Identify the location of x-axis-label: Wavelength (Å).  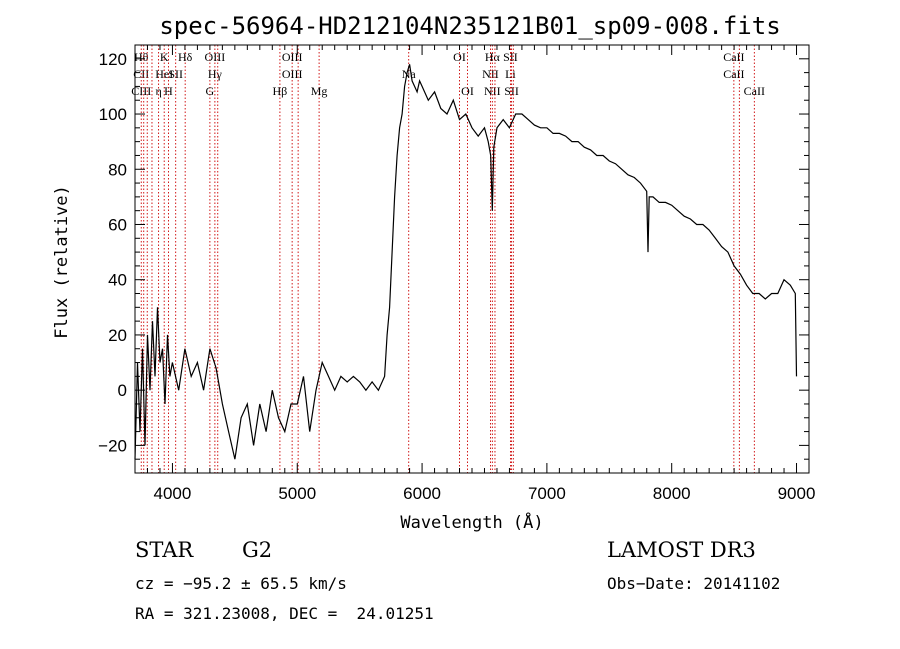
(471, 522).